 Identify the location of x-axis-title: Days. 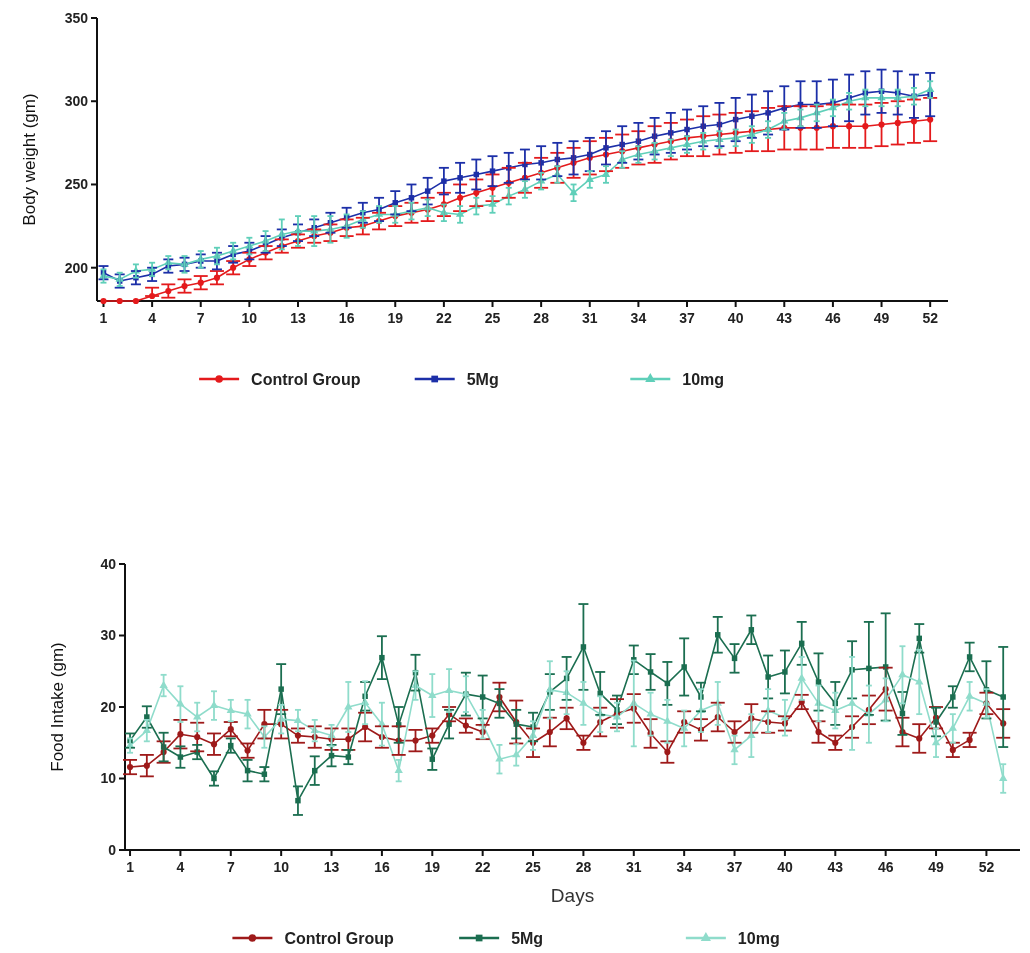
(572, 895).